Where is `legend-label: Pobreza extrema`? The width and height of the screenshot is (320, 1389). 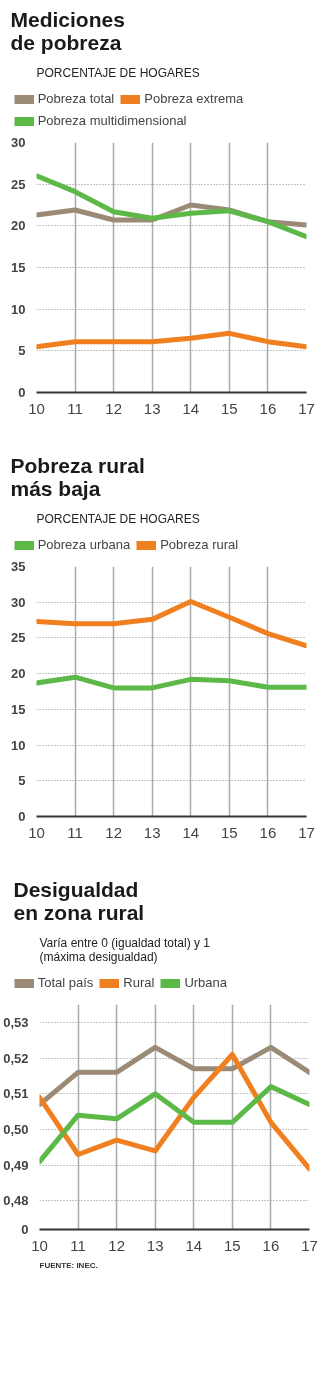
legend-label: Pobreza extrema is located at coordinates (194, 98).